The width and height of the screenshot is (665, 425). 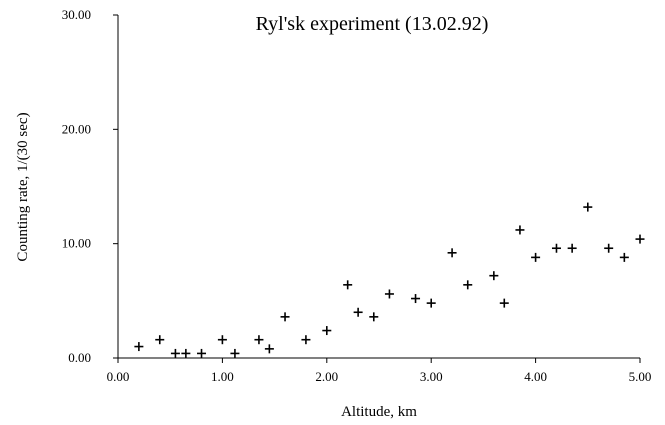 What do you see at coordinates (76, 14) in the screenshot?
I see `y-tick-label: 30.00` at bounding box center [76, 14].